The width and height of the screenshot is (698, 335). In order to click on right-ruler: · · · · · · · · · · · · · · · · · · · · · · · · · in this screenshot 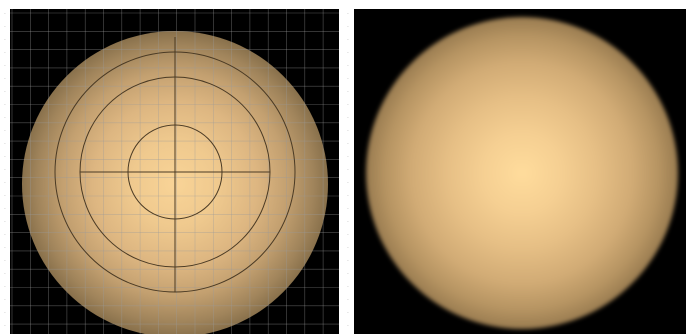, I will do `click(348, 171)`.